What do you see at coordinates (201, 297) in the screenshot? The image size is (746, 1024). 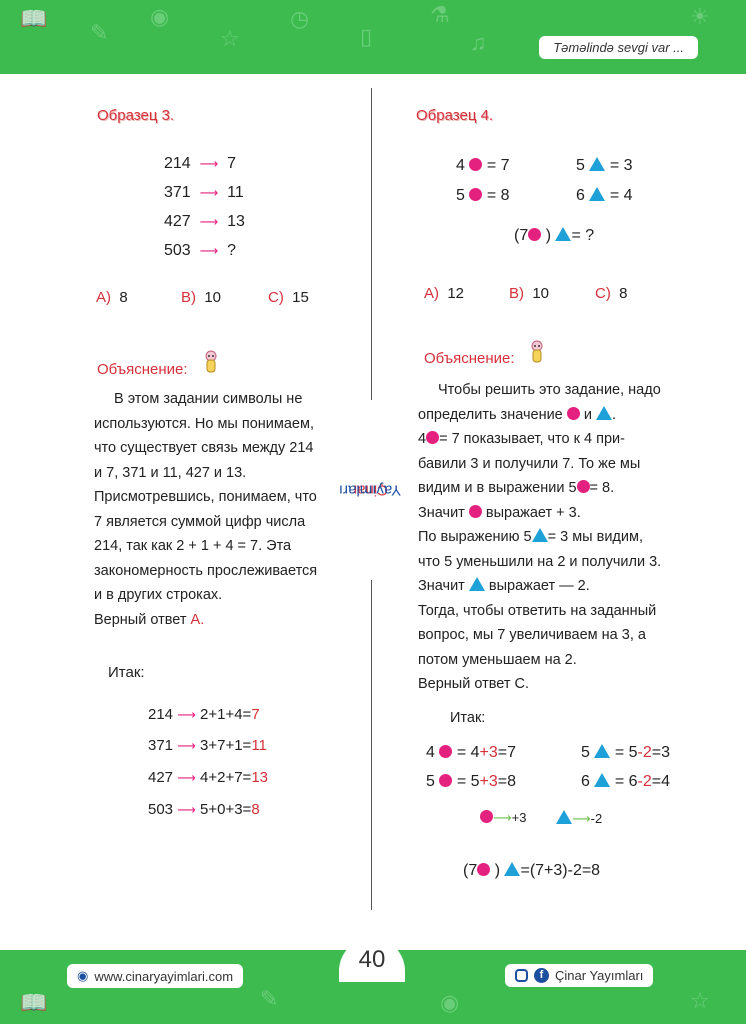 I see `answer-b: B) 10` at bounding box center [201, 297].